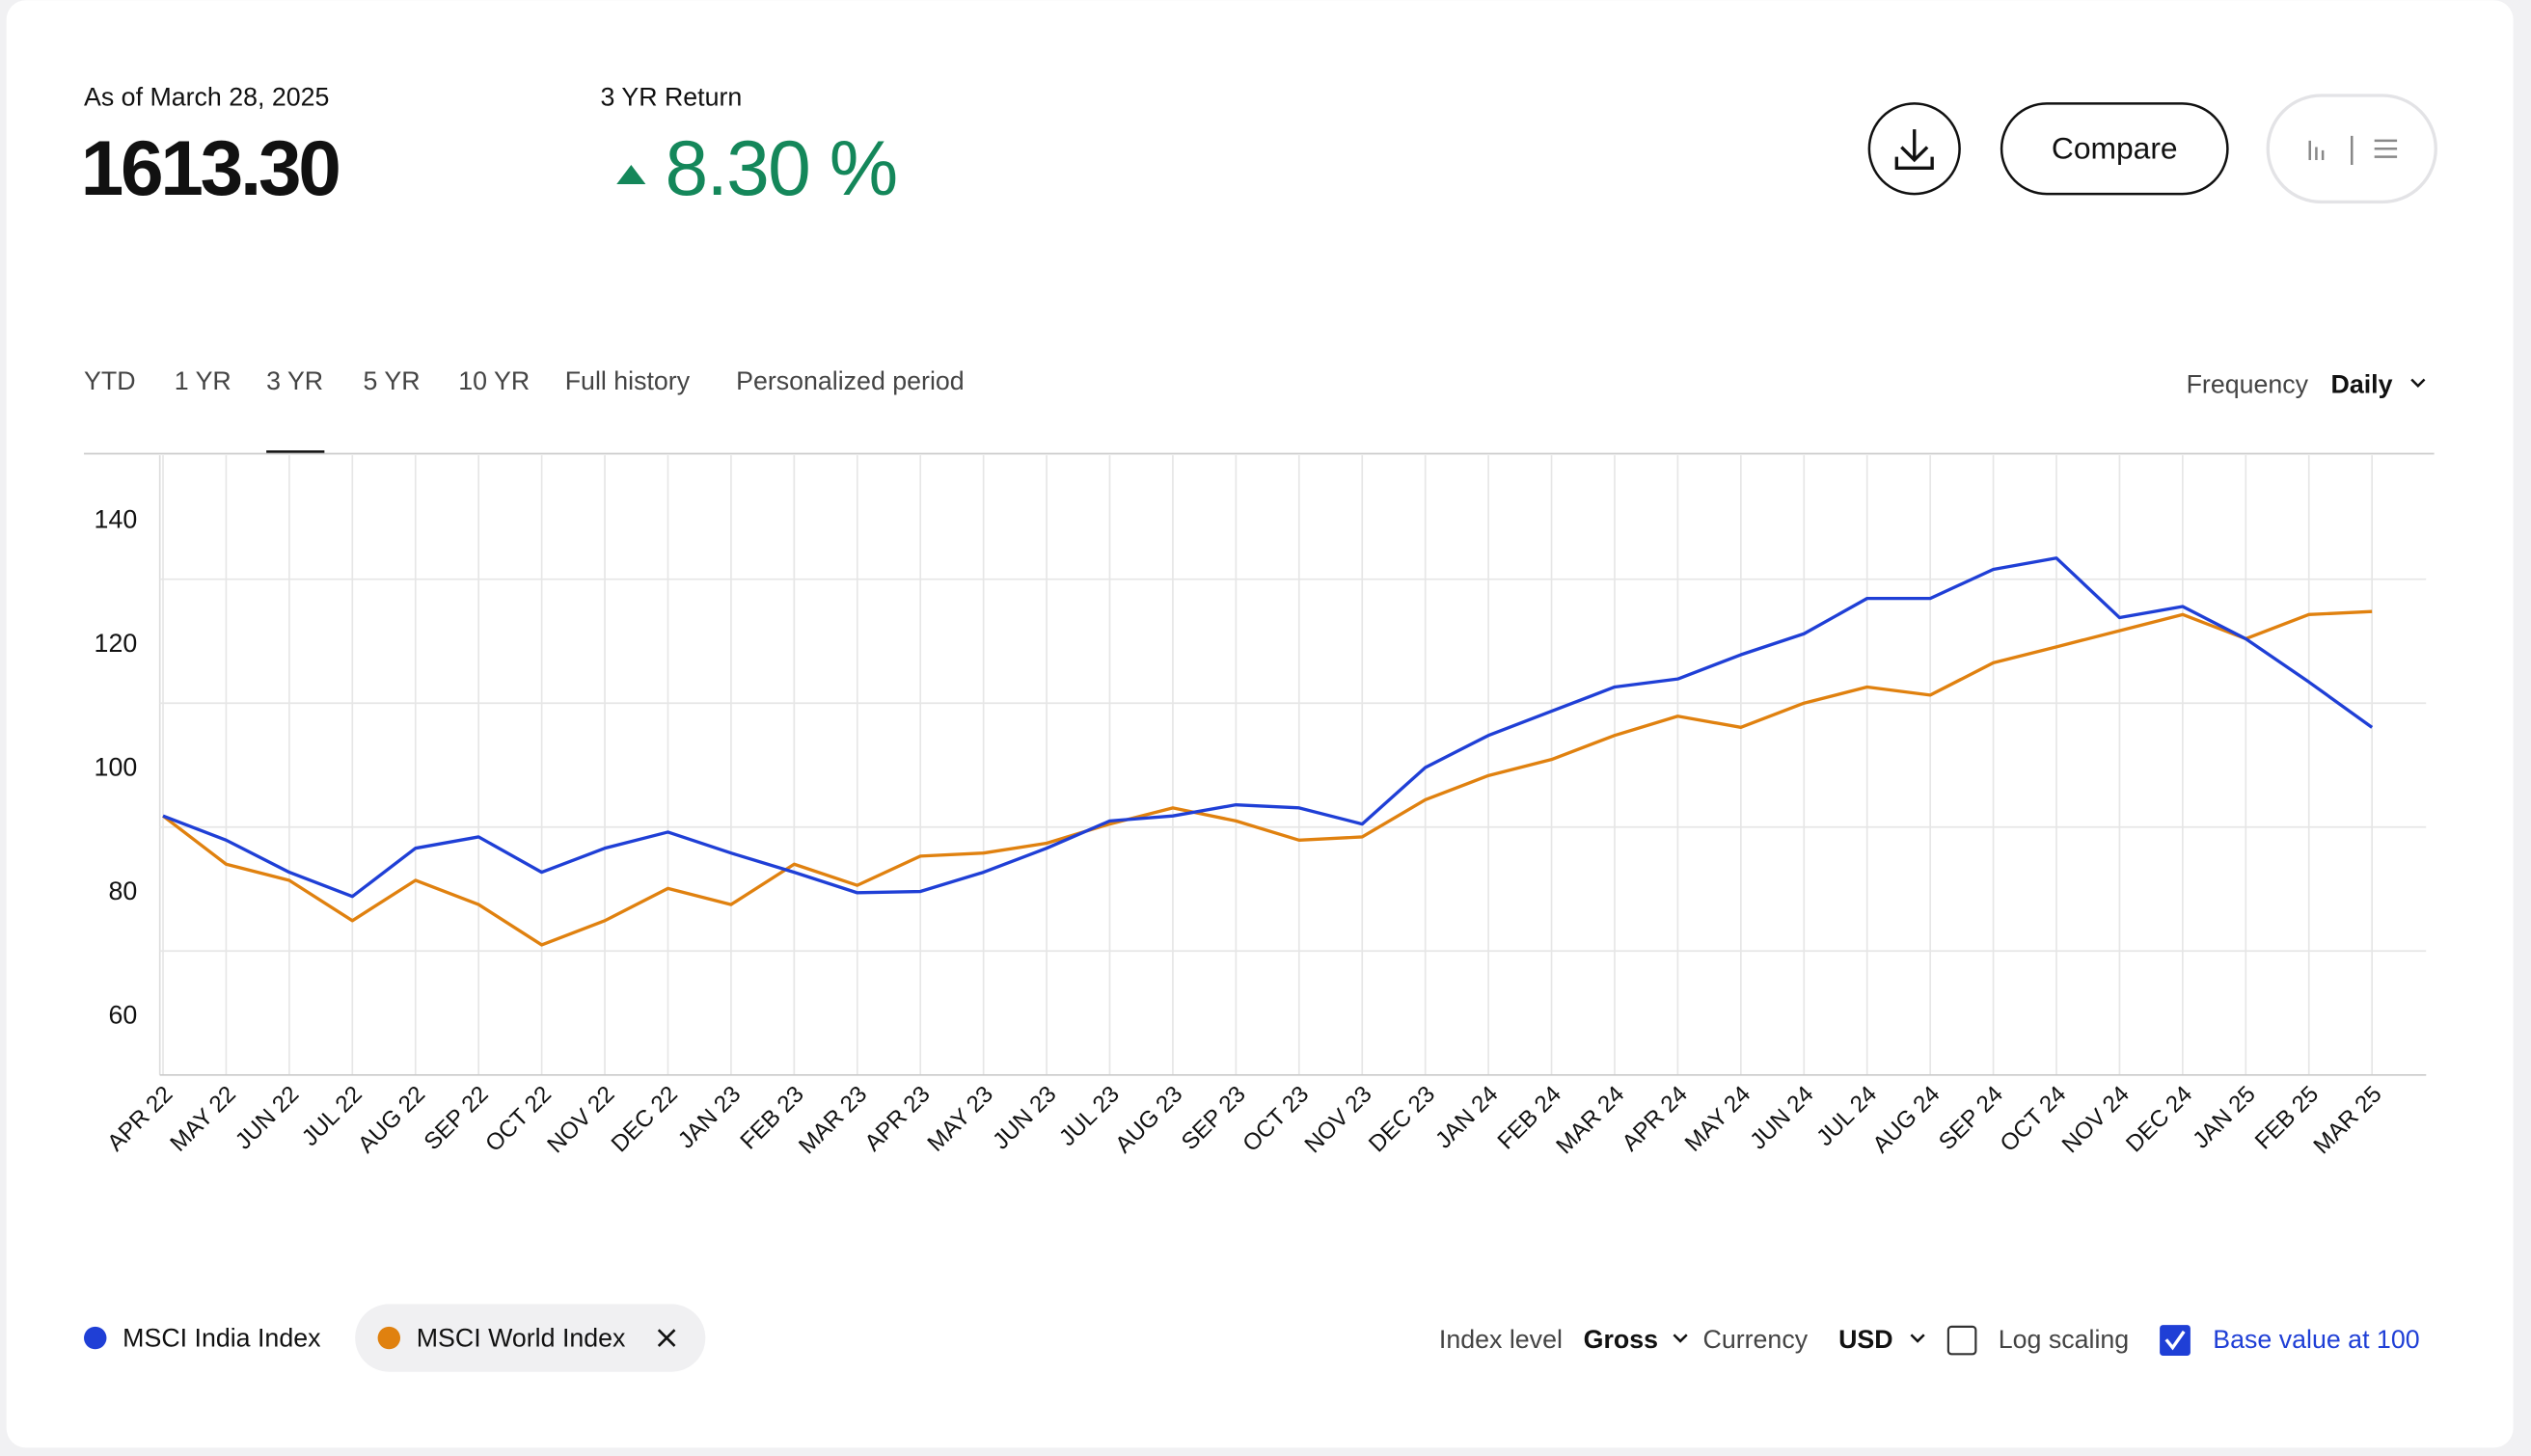 The width and height of the screenshot is (2531, 1456). Describe the element at coordinates (392, 380) in the screenshot. I see `period-tab: 5 YR` at that location.